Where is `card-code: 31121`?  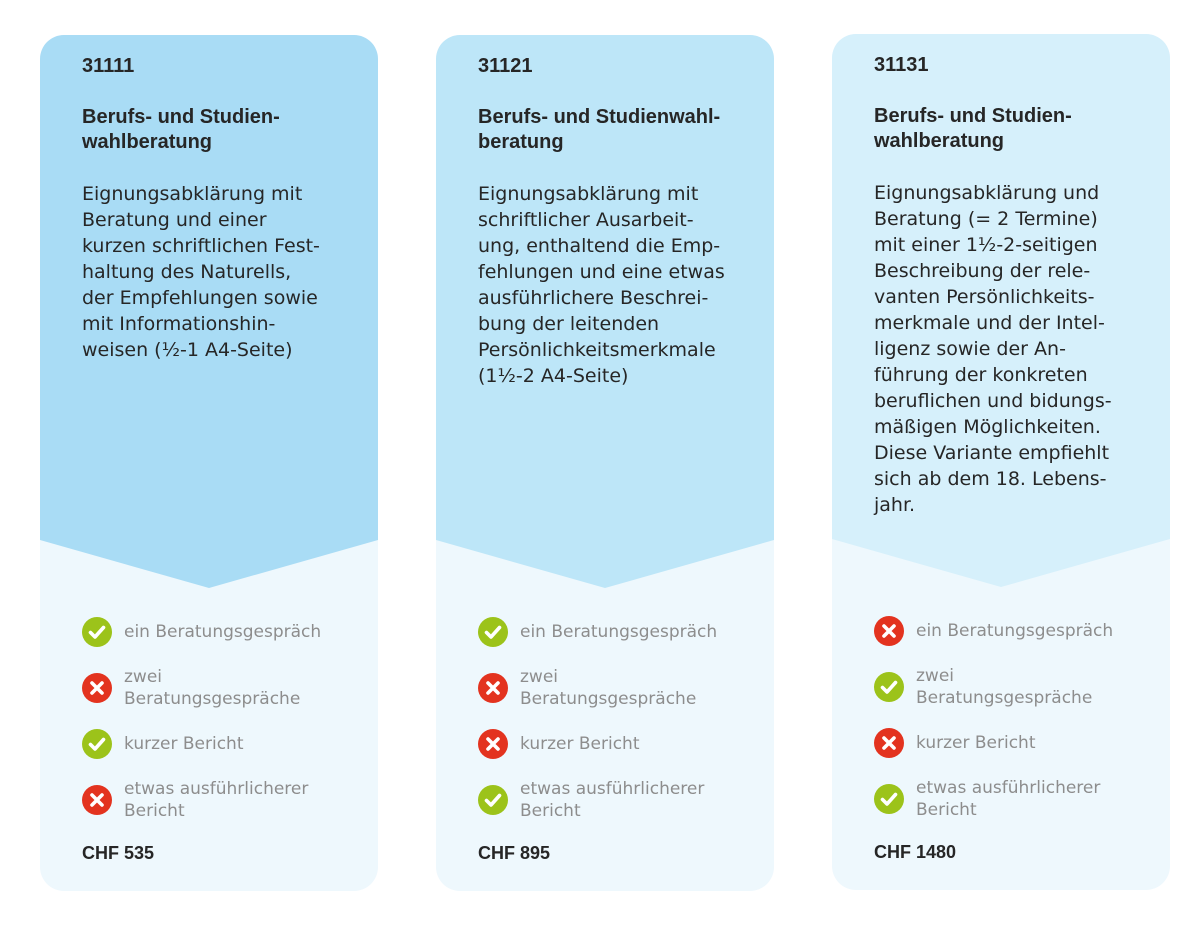 card-code: 31121 is located at coordinates (505, 66).